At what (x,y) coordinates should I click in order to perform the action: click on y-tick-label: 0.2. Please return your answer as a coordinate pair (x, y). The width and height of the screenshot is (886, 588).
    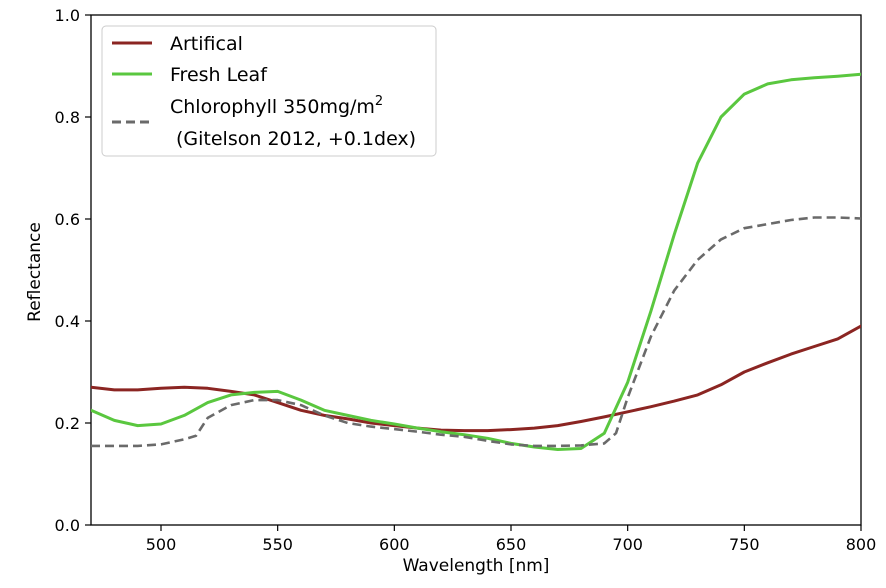
    Looking at the image, I should click on (67, 423).